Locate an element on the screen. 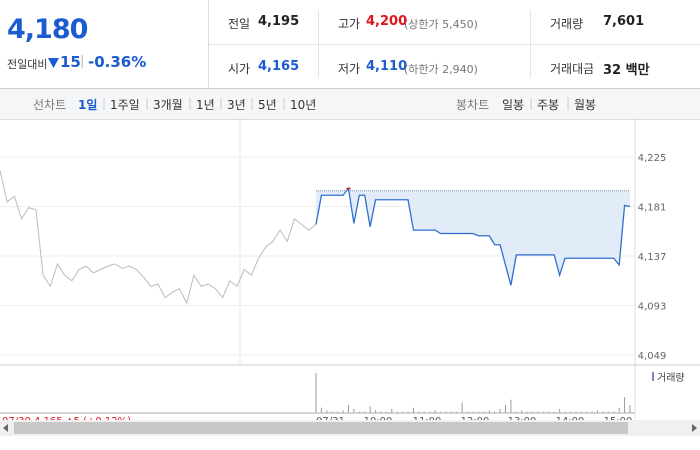 This screenshot has width=700, height=450. y-tick-label: 4,093 is located at coordinates (652, 307).